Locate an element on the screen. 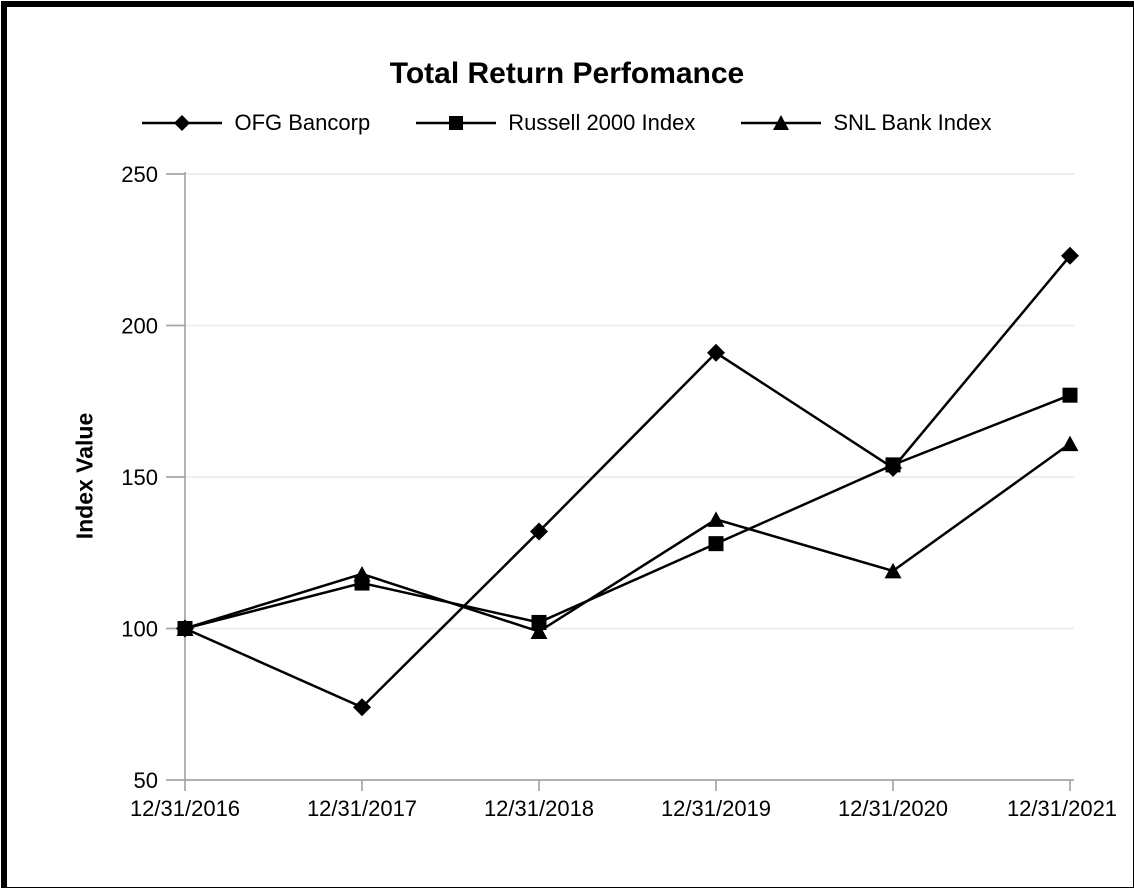 The image size is (1134, 888). x-tick-label: 12/31/2020 is located at coordinates (893, 808).